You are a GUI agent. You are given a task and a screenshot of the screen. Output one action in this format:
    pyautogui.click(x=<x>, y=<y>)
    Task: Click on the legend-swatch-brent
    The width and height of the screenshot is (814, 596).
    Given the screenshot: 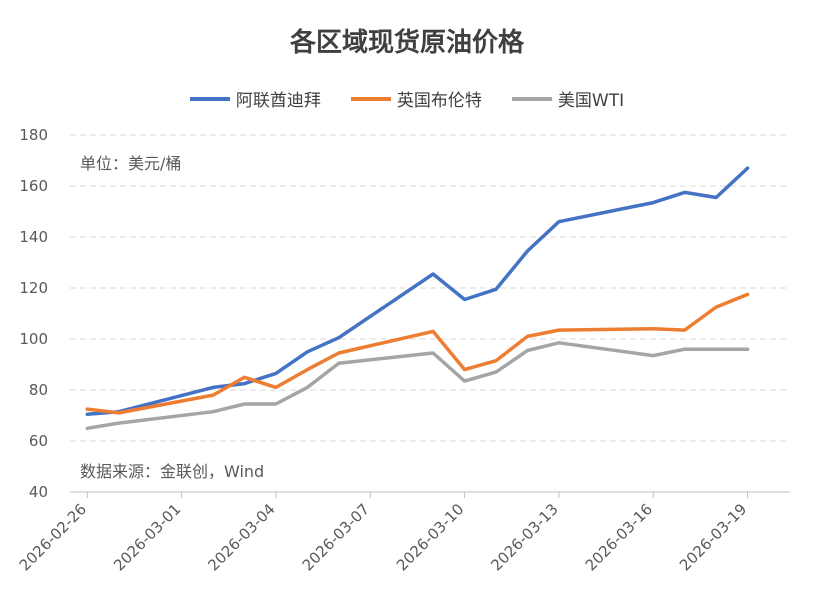 What is the action you would take?
    pyautogui.click(x=370, y=98)
    